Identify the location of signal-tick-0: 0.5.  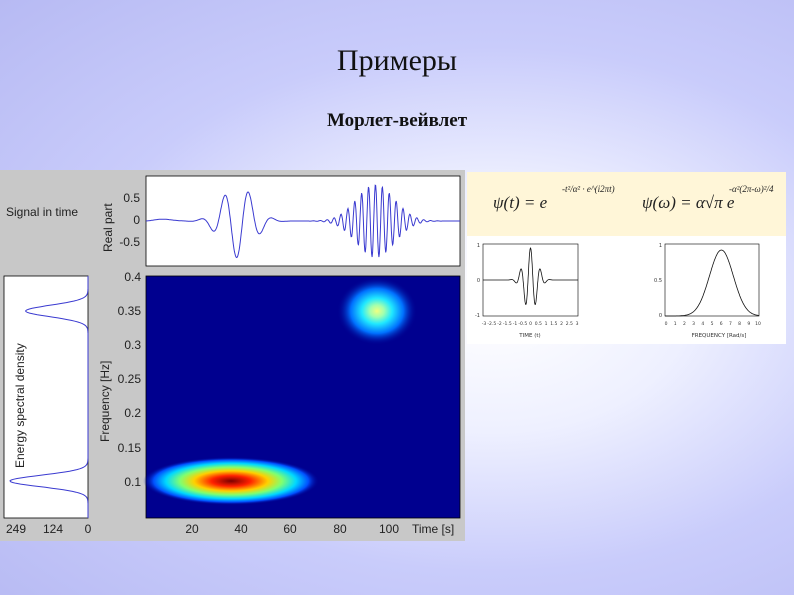
(131, 198).